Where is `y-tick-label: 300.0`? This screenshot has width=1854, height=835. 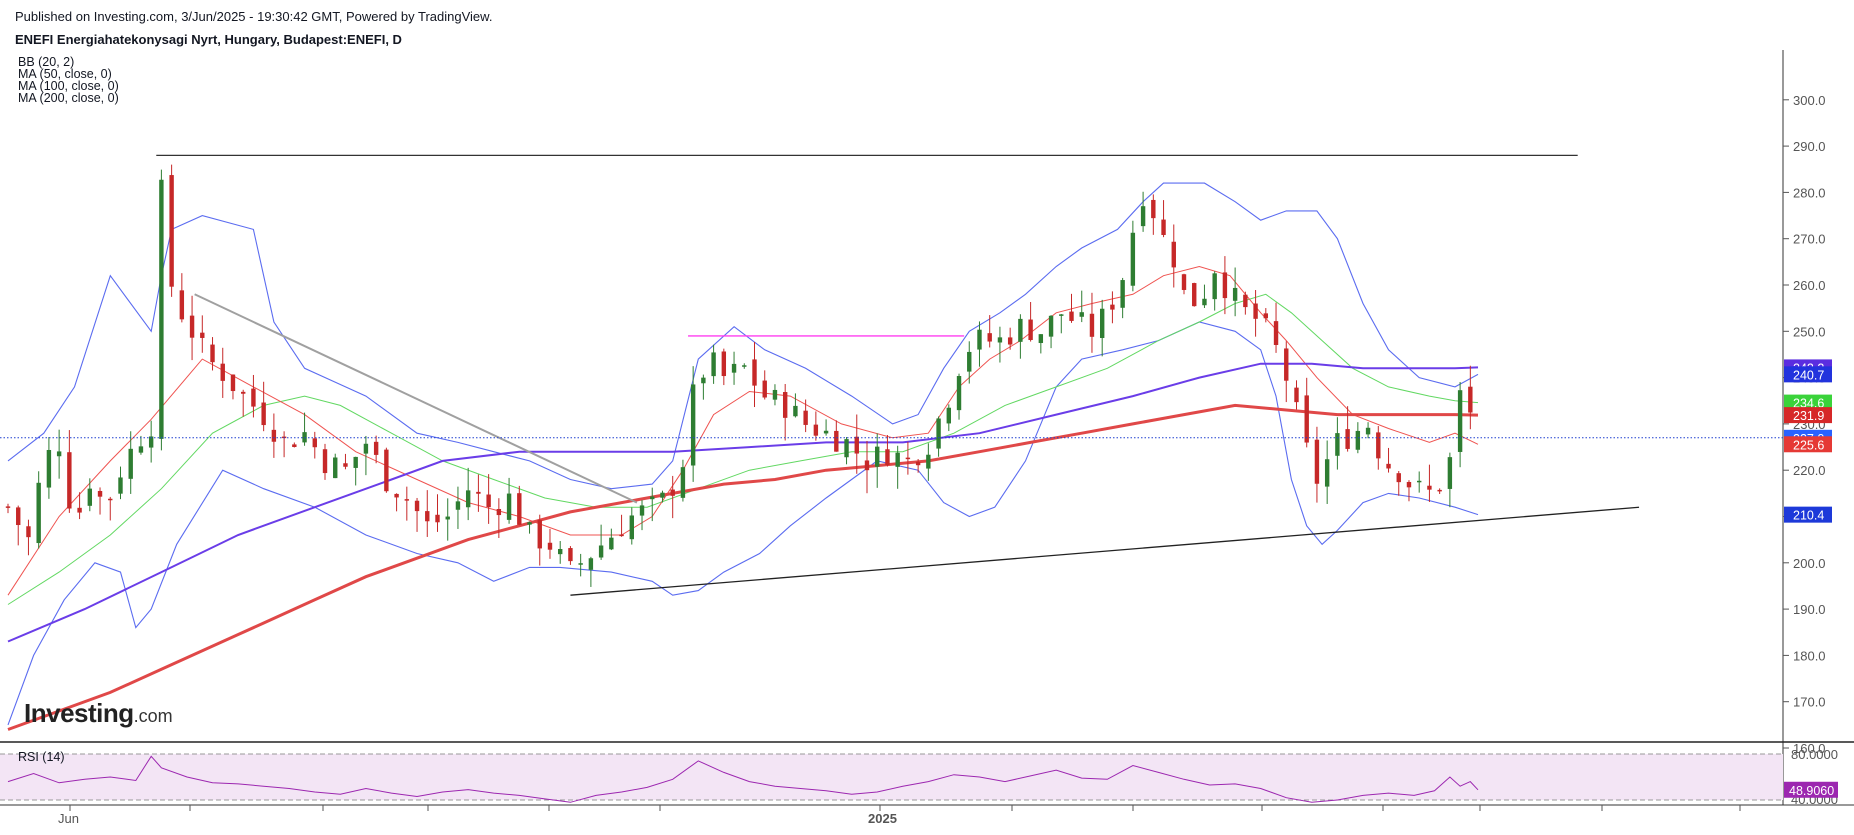
y-tick-label: 300.0 is located at coordinates (1809, 100).